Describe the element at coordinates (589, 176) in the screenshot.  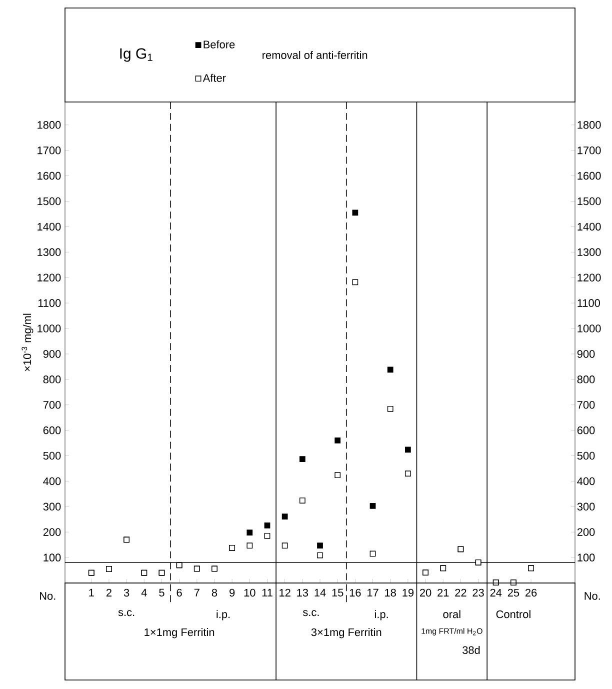
I see `y2-tick-label: 1600` at that location.